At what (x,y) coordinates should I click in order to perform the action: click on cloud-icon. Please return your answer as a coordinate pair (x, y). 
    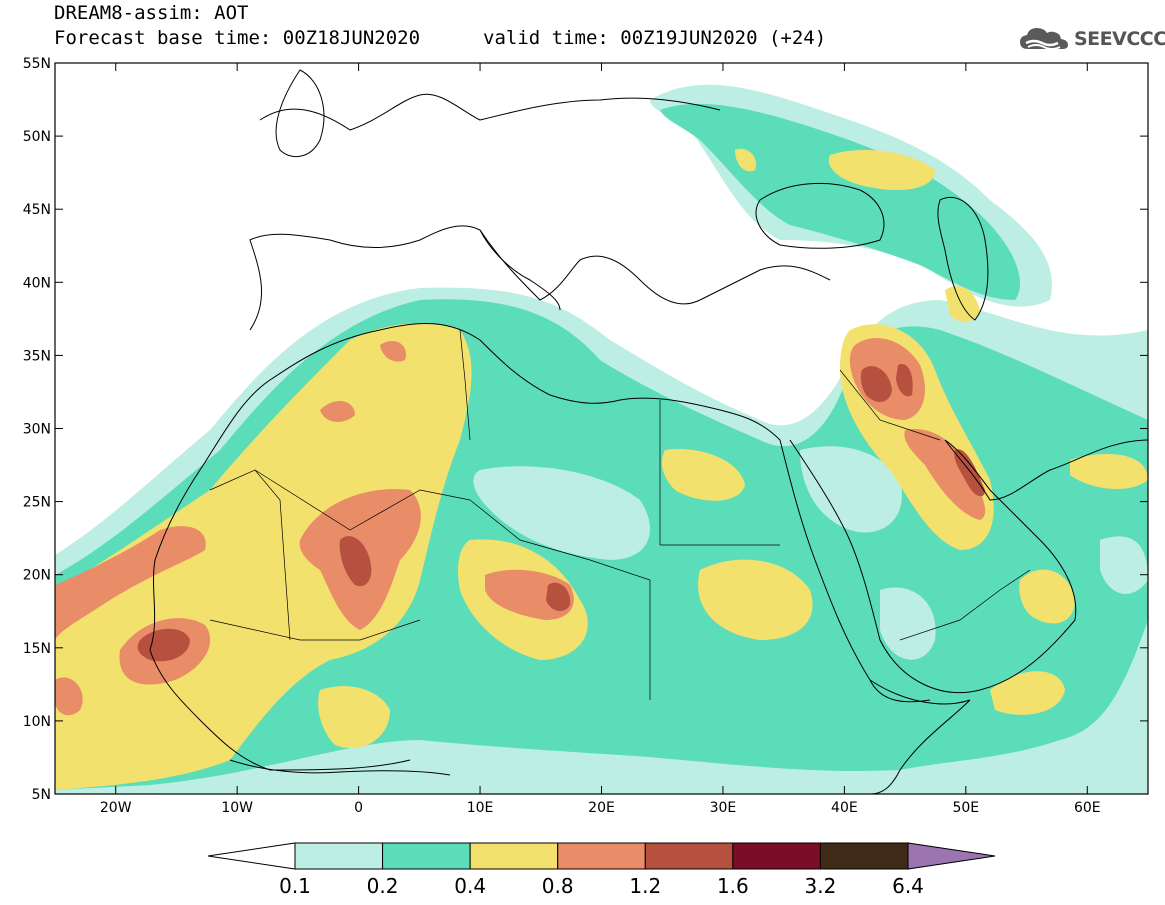
    Looking at the image, I should click on (1044, 39).